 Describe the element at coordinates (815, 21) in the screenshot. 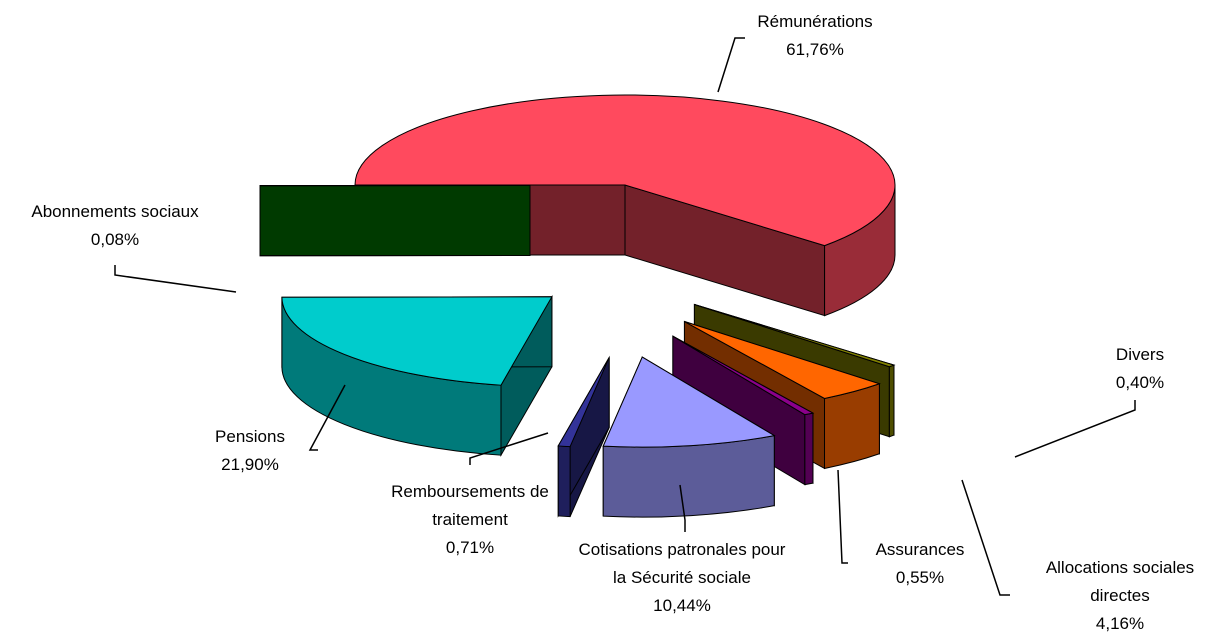

I see `category-label: Rémunérations` at that location.